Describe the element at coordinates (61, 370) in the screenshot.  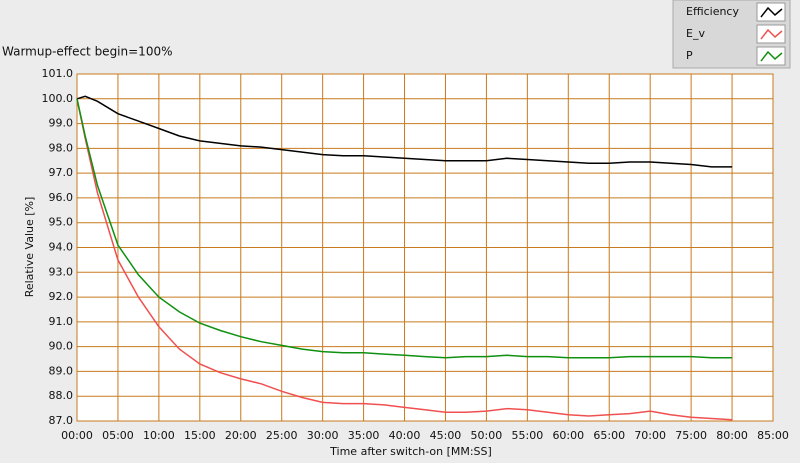
I see `y-tick-label: 89.0` at that location.